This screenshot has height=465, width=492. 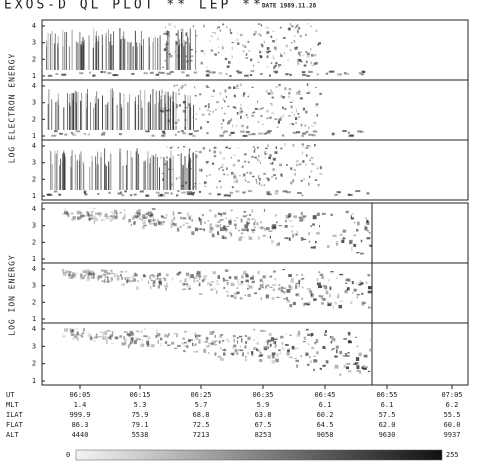 What do you see at coordinates (259, 455) in the screenshot?
I see `colorbar` at bounding box center [259, 455].